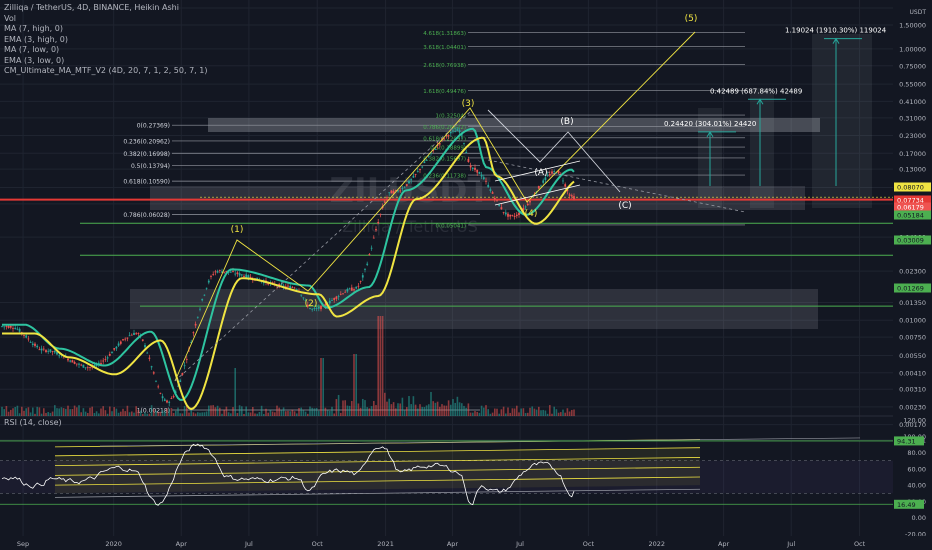 This screenshot has height=550, width=932. Describe the element at coordinates (32, 49) in the screenshot. I see `indicator-ma-low: MA (7, low, 0)` at that location.